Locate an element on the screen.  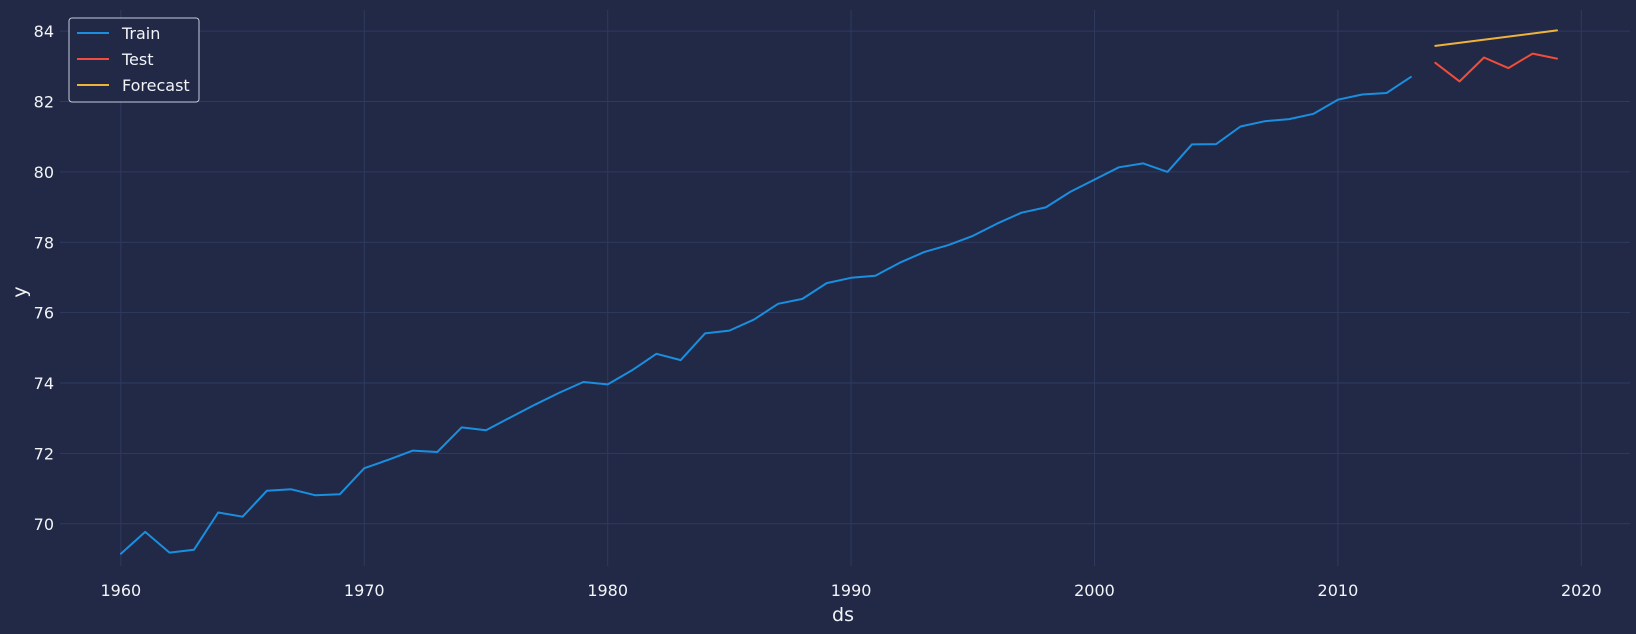
legend-box is located at coordinates (134, 60).